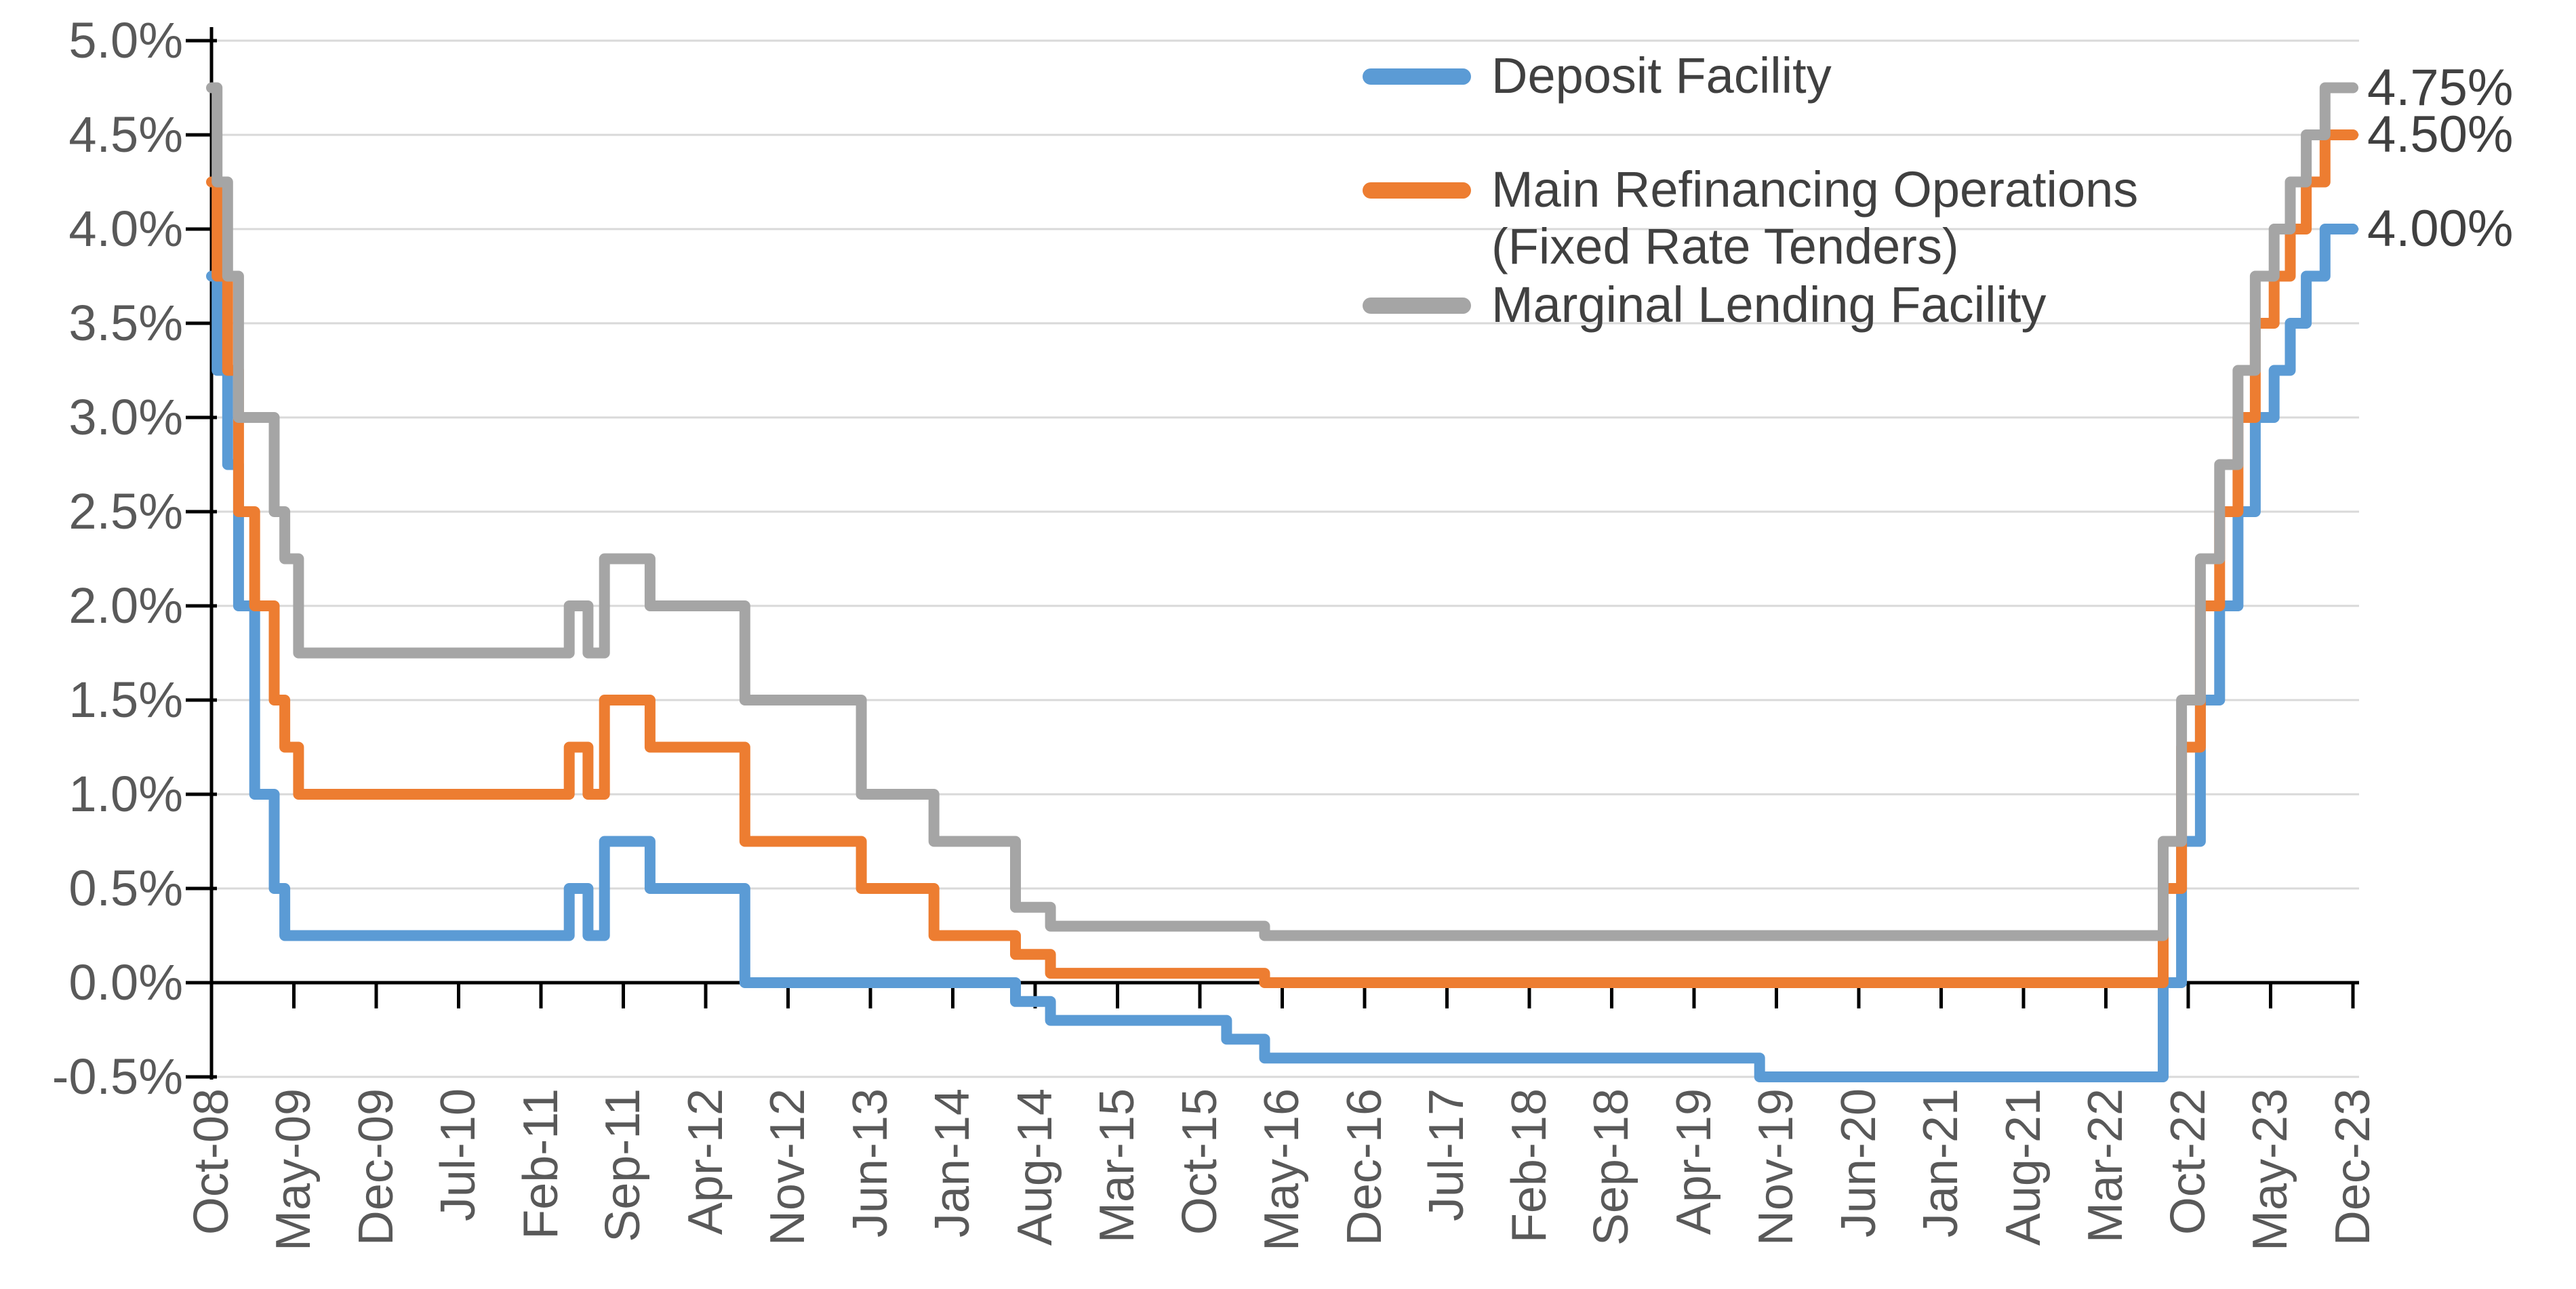 The image size is (2576, 1289). Describe the element at coordinates (2440, 229) in the screenshot. I see `series-end-label-deposit-facility: 4.00%` at that location.